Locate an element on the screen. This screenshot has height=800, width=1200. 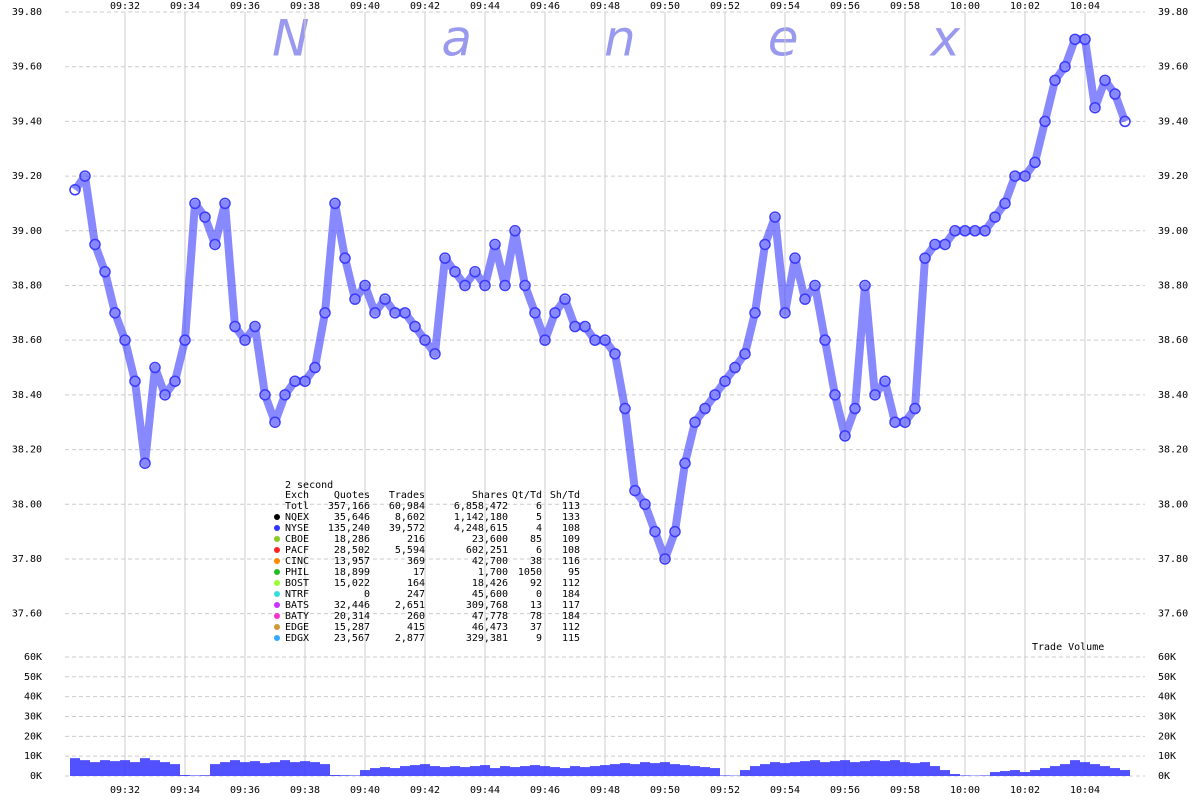
volume-tick-label-right: 60K is located at coordinates (1167, 657).